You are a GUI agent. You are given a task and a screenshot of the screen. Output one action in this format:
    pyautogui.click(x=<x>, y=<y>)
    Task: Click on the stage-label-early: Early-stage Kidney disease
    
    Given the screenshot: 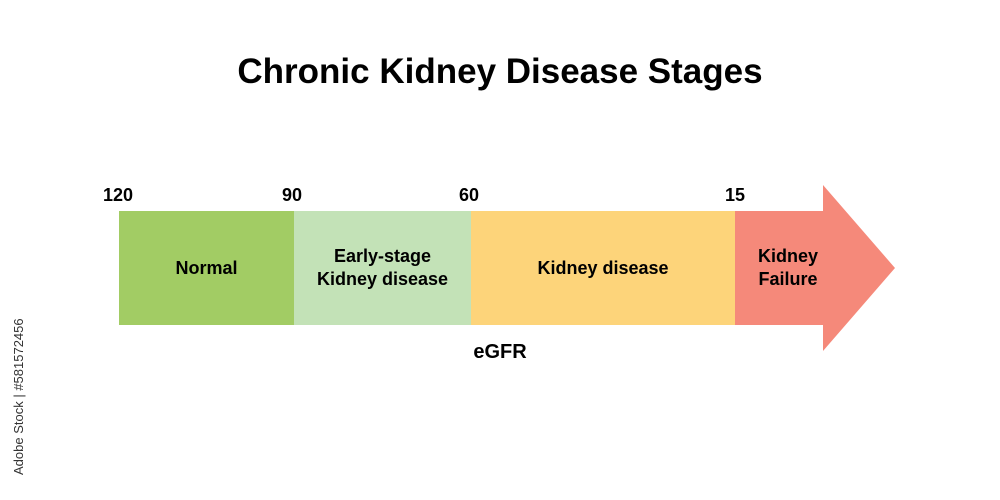 What is the action you would take?
    pyautogui.click(x=382, y=267)
    